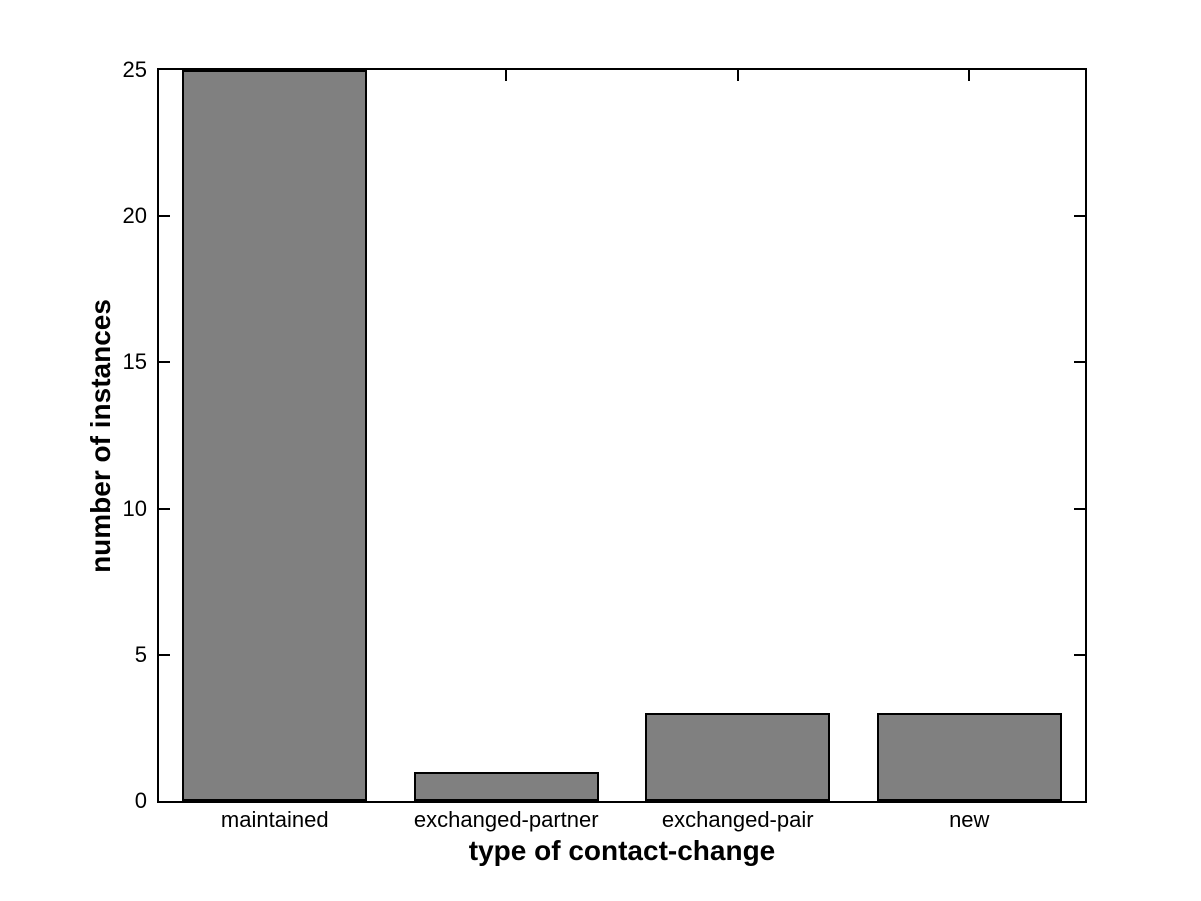  I want to click on x-tick-label: exchanged-pair, so click(737, 819).